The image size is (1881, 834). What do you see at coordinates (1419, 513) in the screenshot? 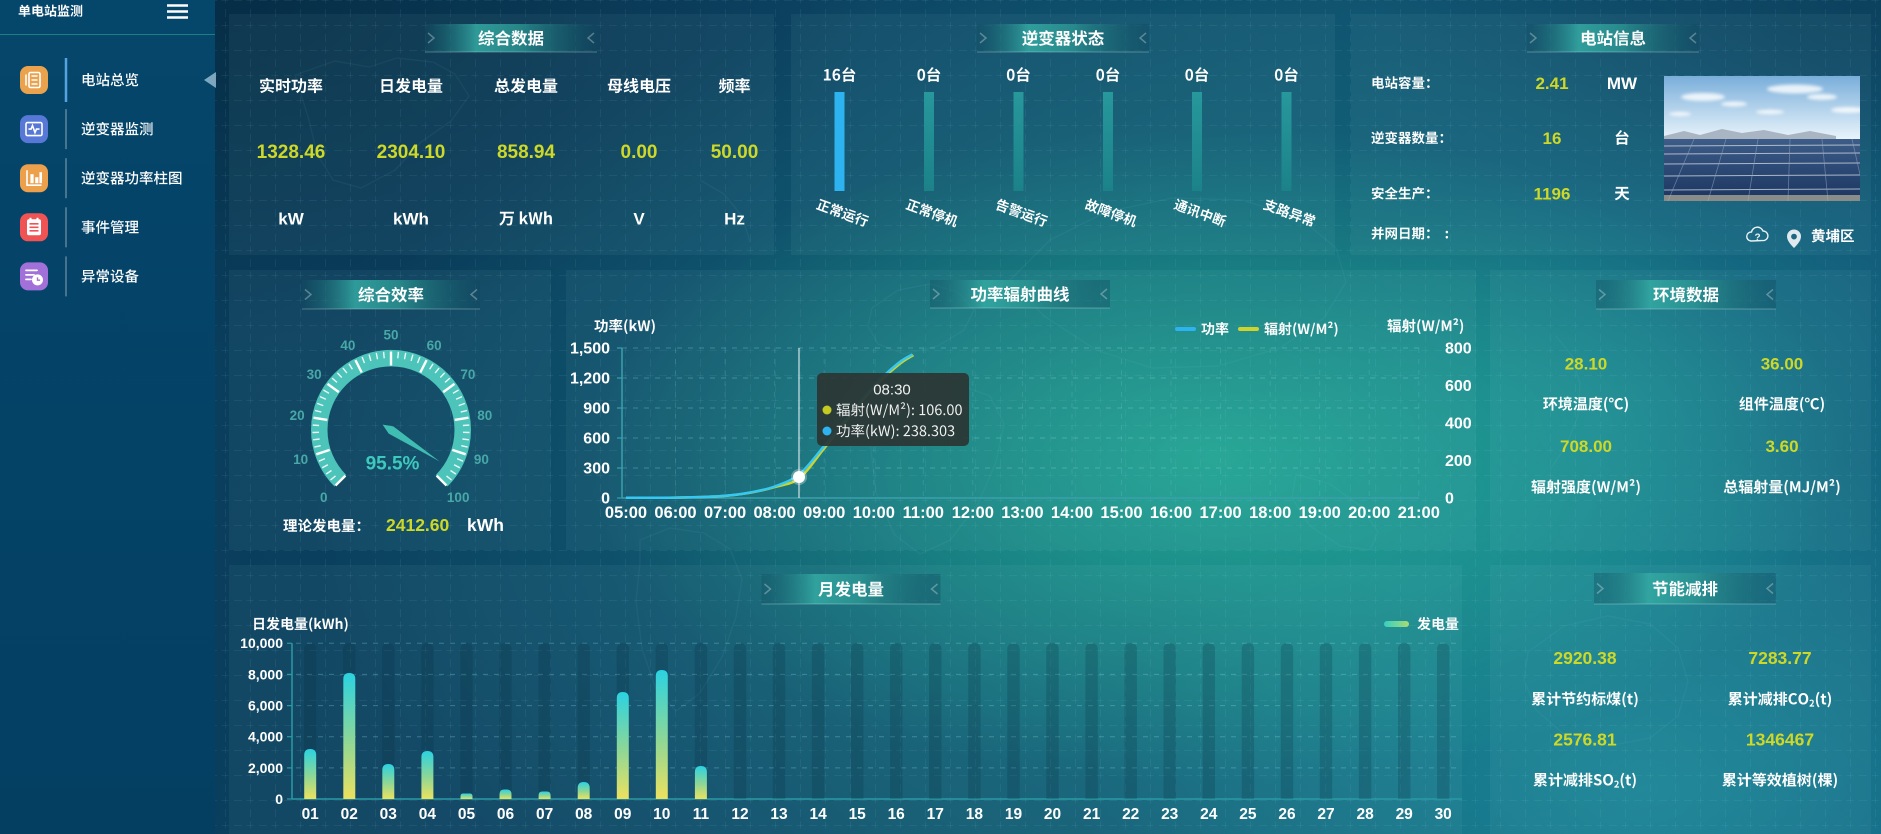
I see `svg-text: 21:00` at bounding box center [1419, 513].